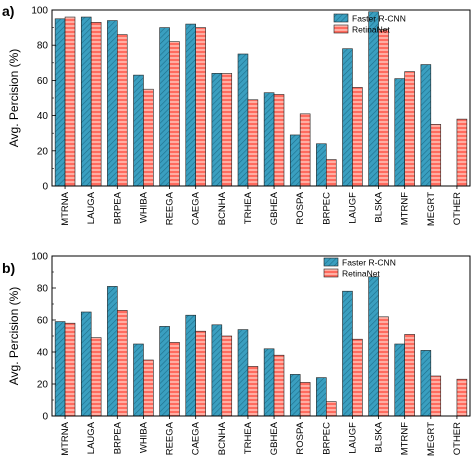 The width and height of the screenshot is (474, 460). Describe the element at coordinates (8, 11) in the screenshot. I see `panel-label: a)` at that location.